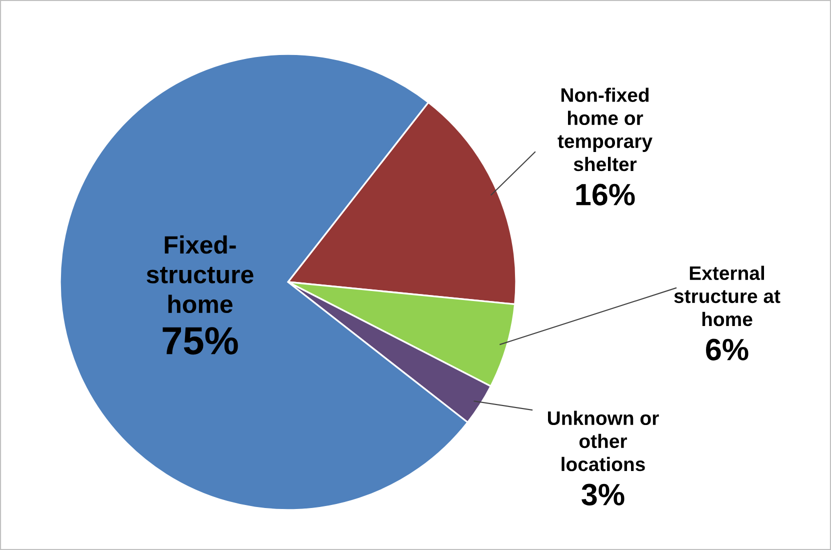 The width and height of the screenshot is (831, 550). What do you see at coordinates (603, 441) in the screenshot?
I see `slice-label: Unknown or other locations` at bounding box center [603, 441].